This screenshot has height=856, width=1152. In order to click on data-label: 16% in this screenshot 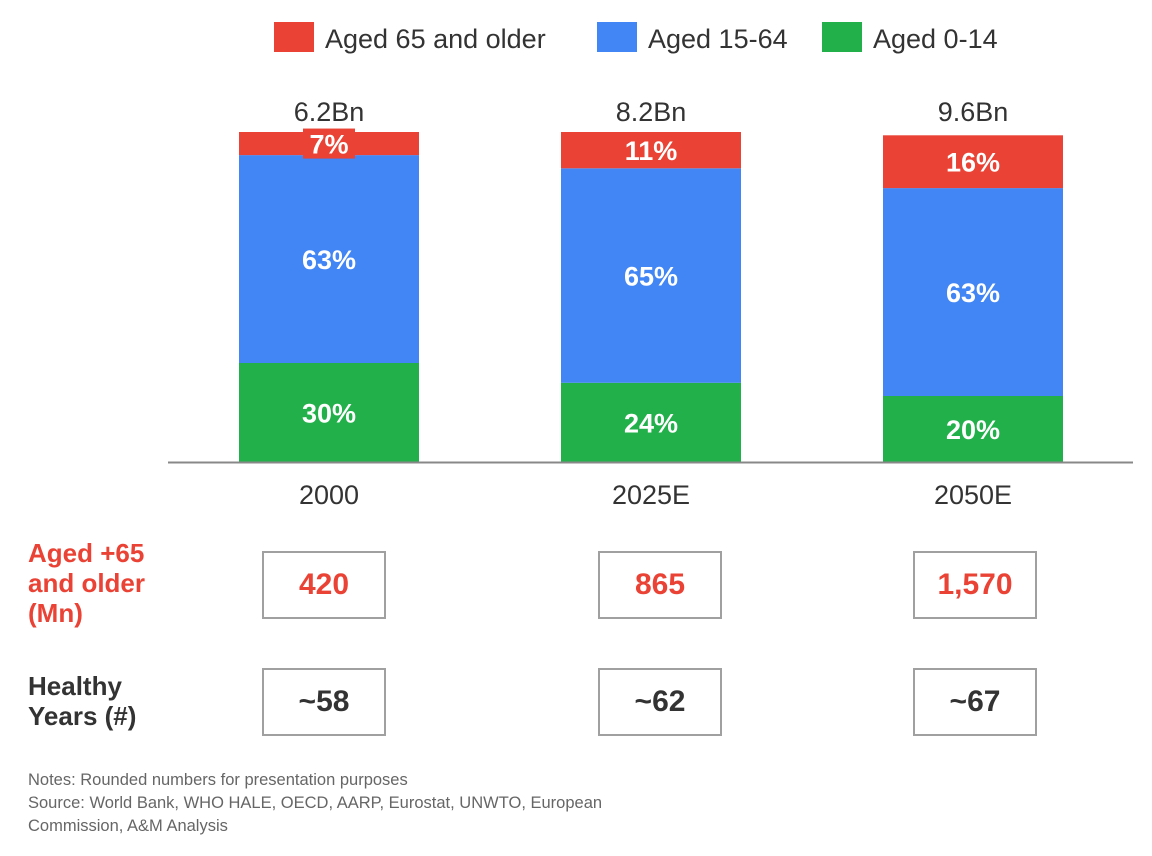, I will do `click(973, 163)`.